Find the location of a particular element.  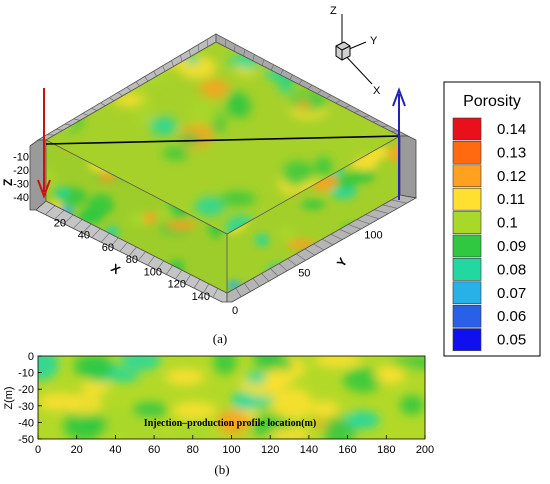

x-tick-label: 80 is located at coordinates (132, 260).